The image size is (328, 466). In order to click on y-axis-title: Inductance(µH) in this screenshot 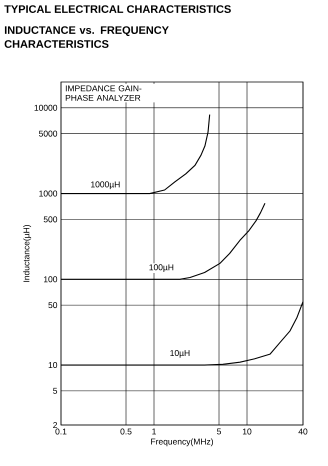, I will do `click(27, 253)`.